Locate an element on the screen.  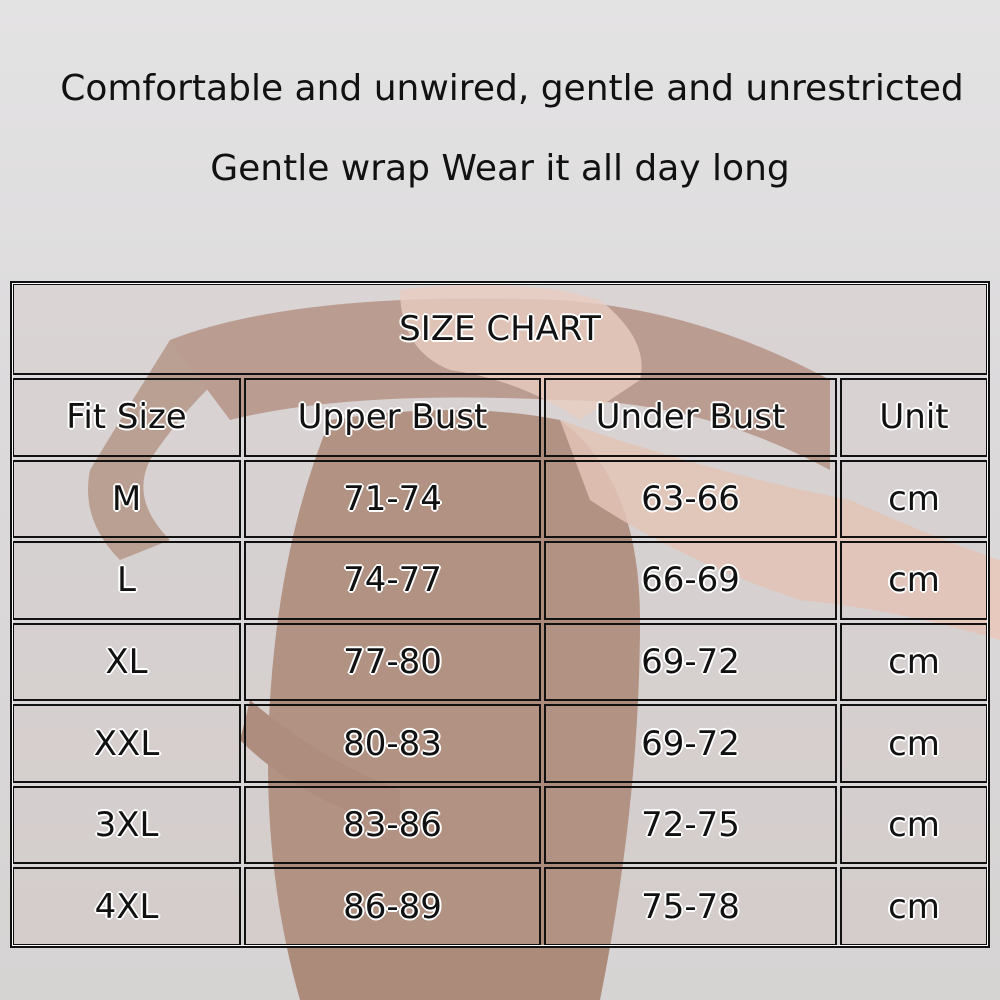
table-cell: XL is located at coordinates (126, 662).